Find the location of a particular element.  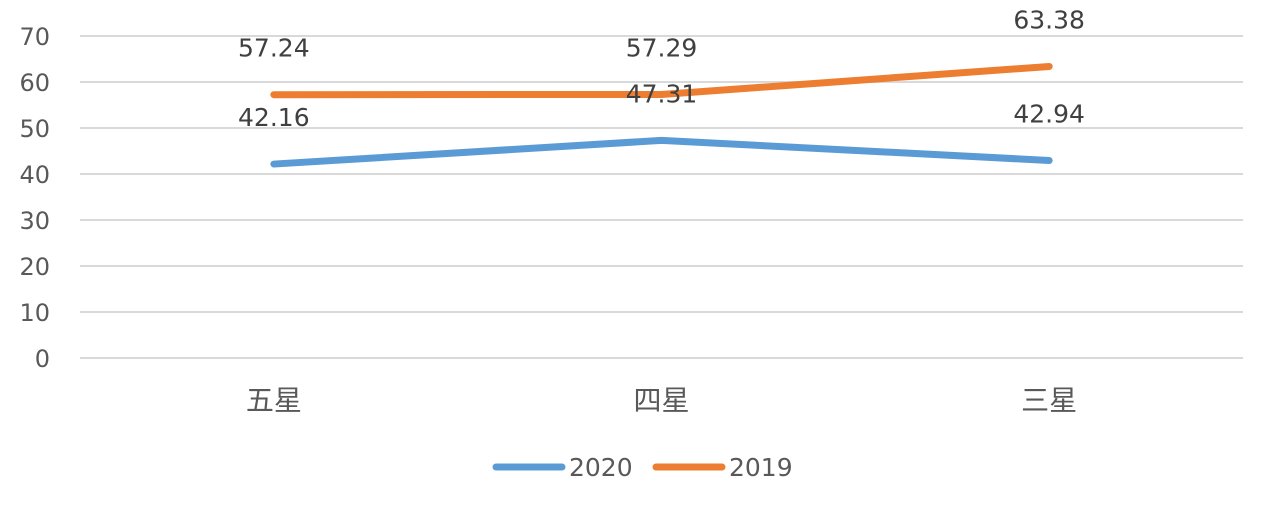

legend: 2020 2019 is located at coordinates (642, 467).